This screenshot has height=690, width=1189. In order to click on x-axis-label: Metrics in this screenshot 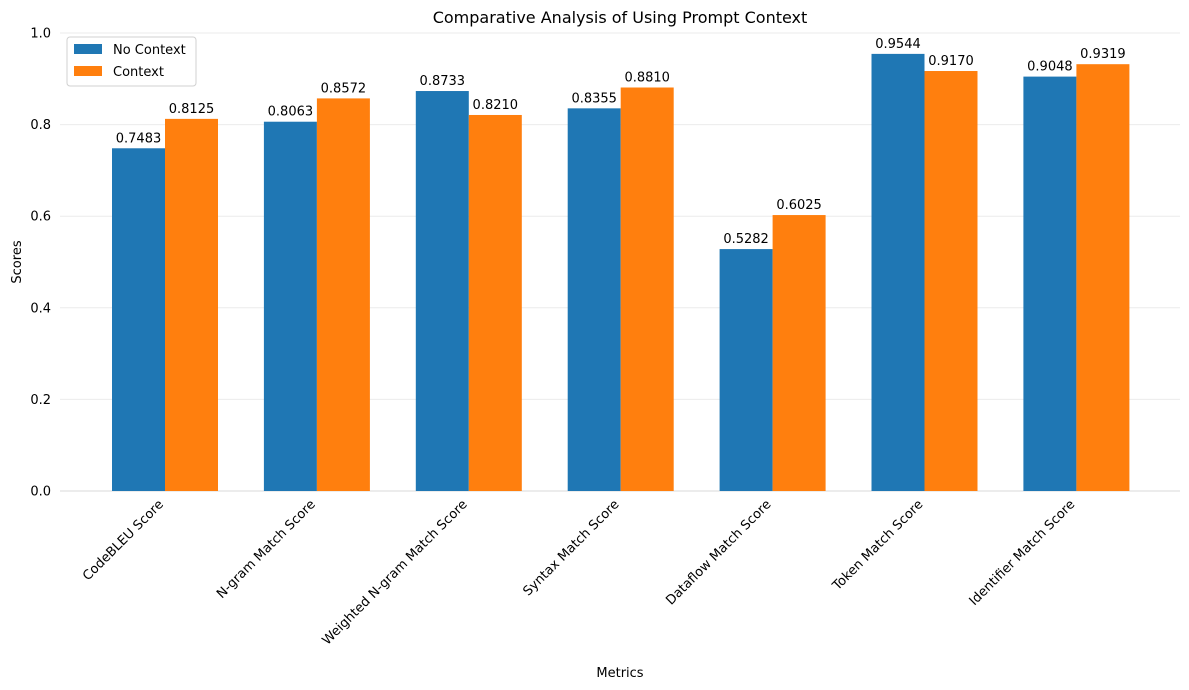, I will do `click(619, 673)`.